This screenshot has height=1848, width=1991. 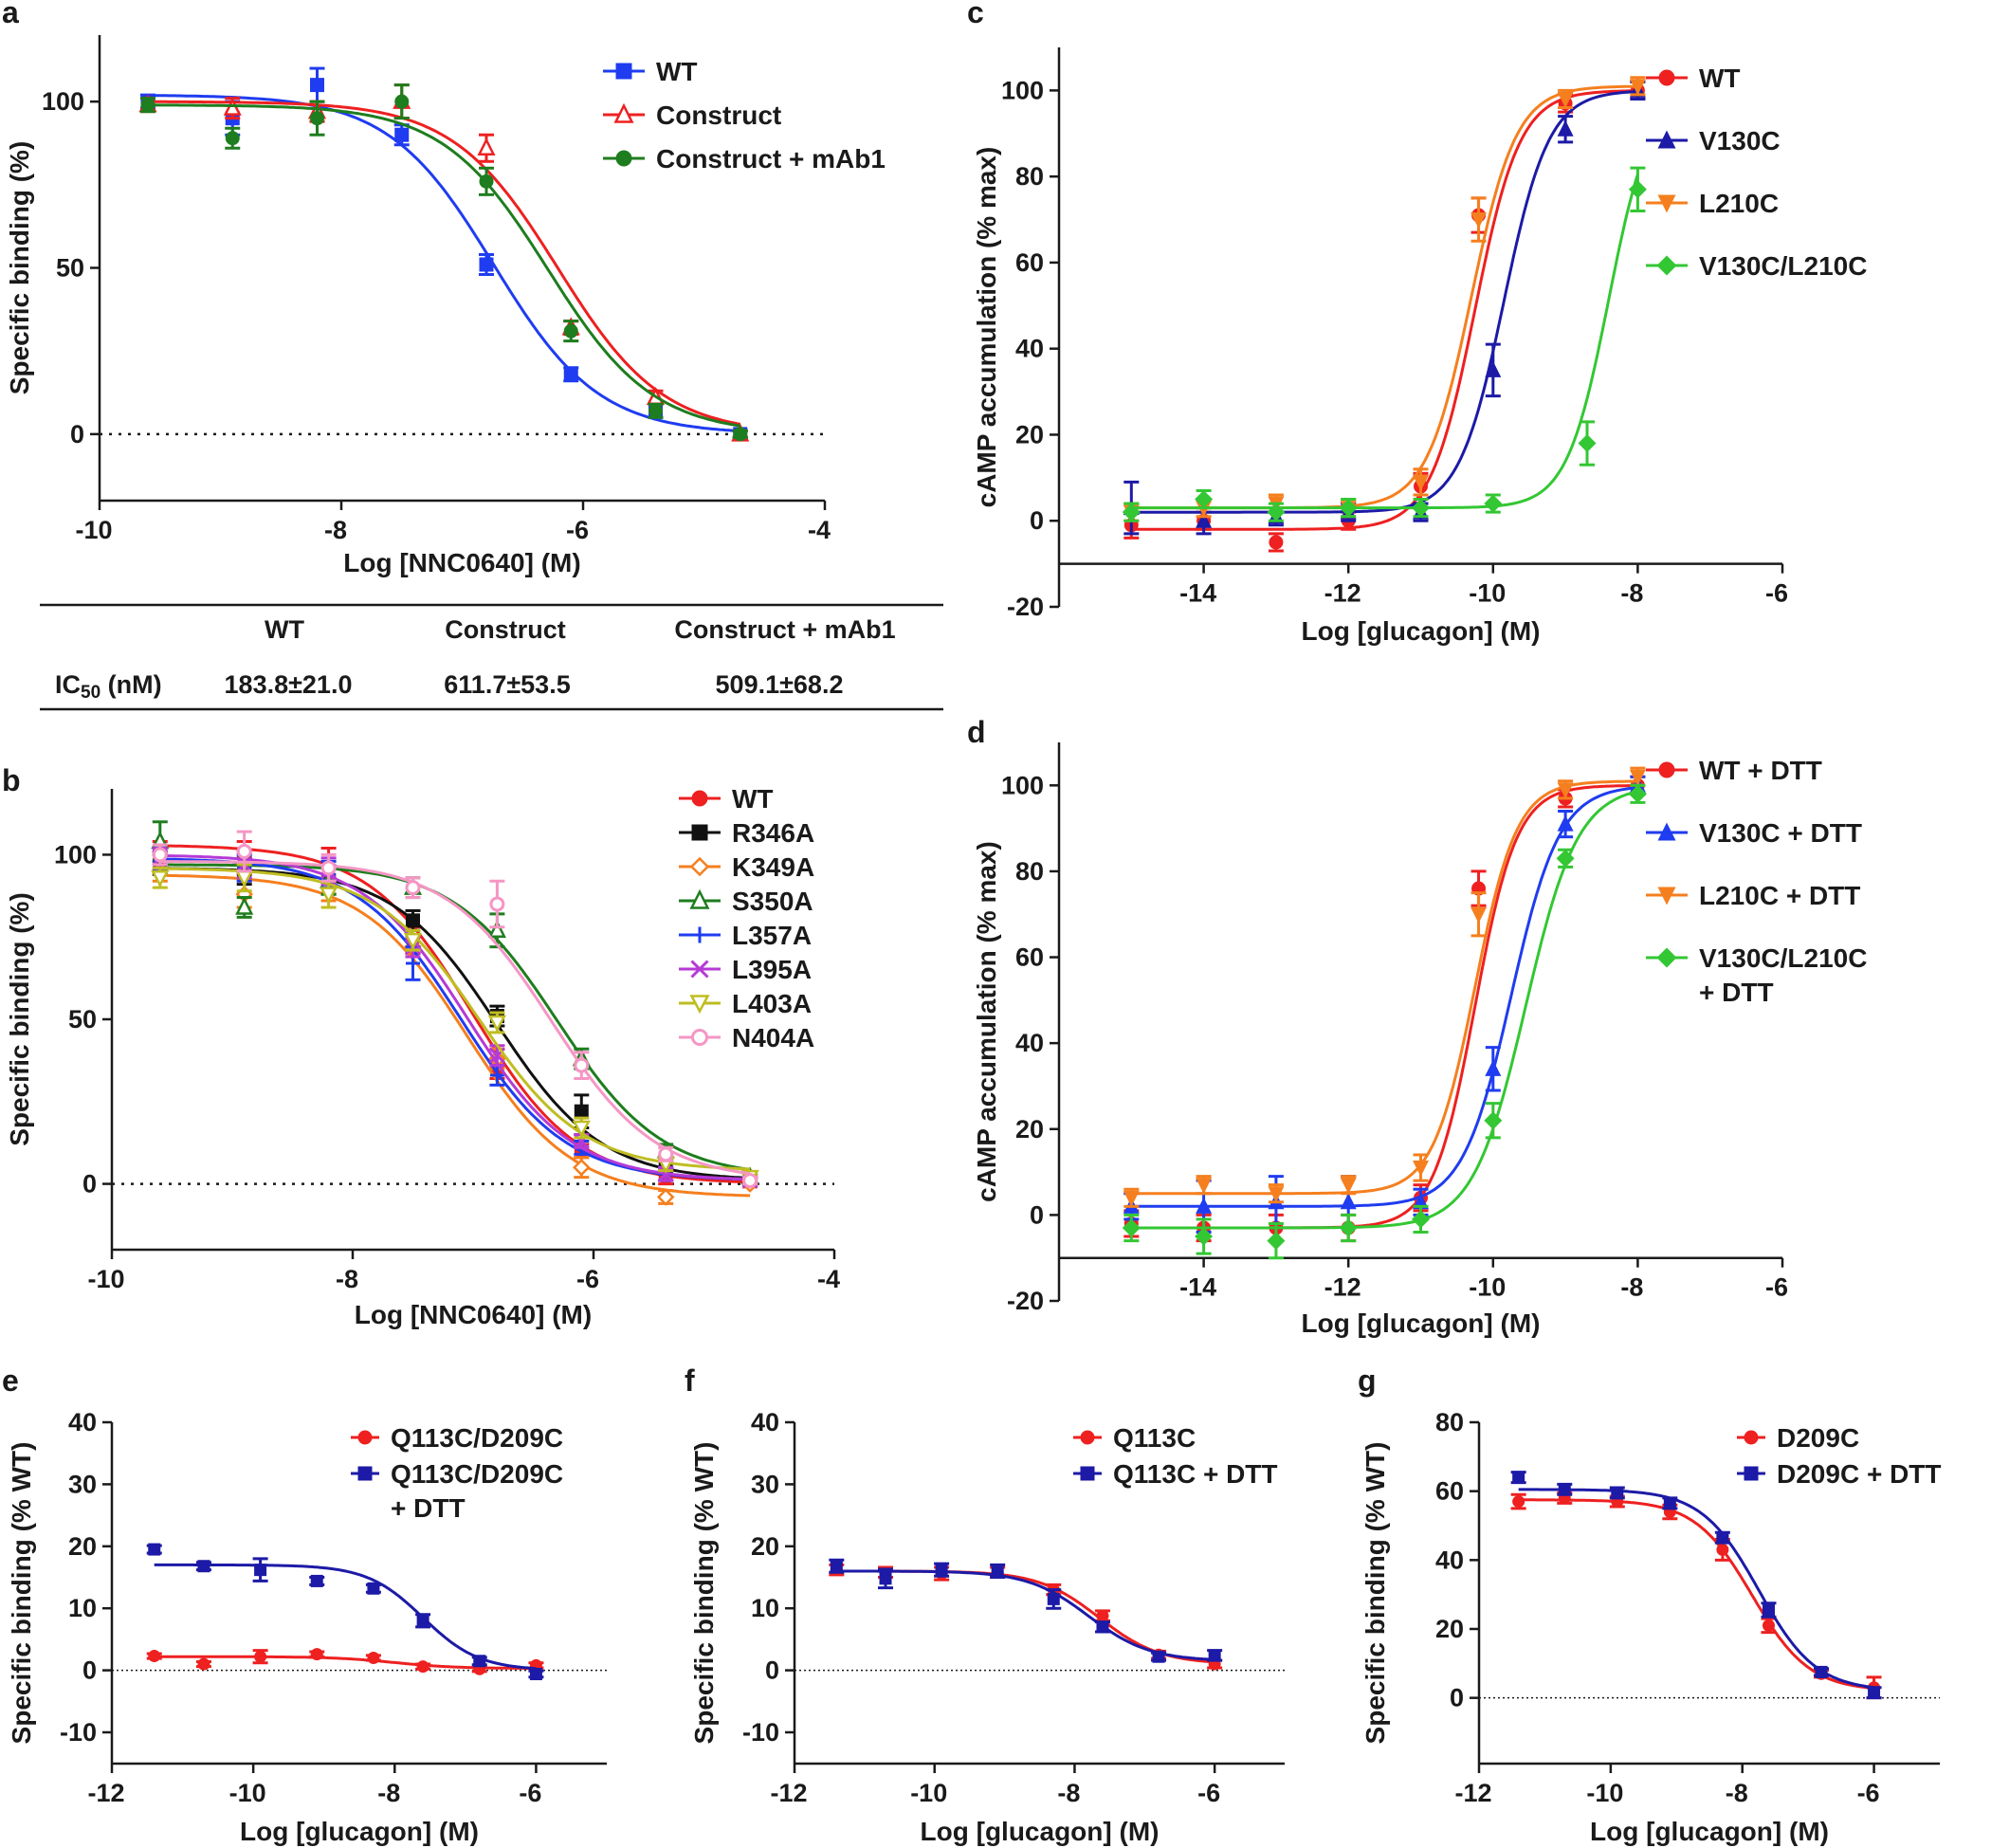 I want to click on legend-label: L357A, so click(x=772, y=935).